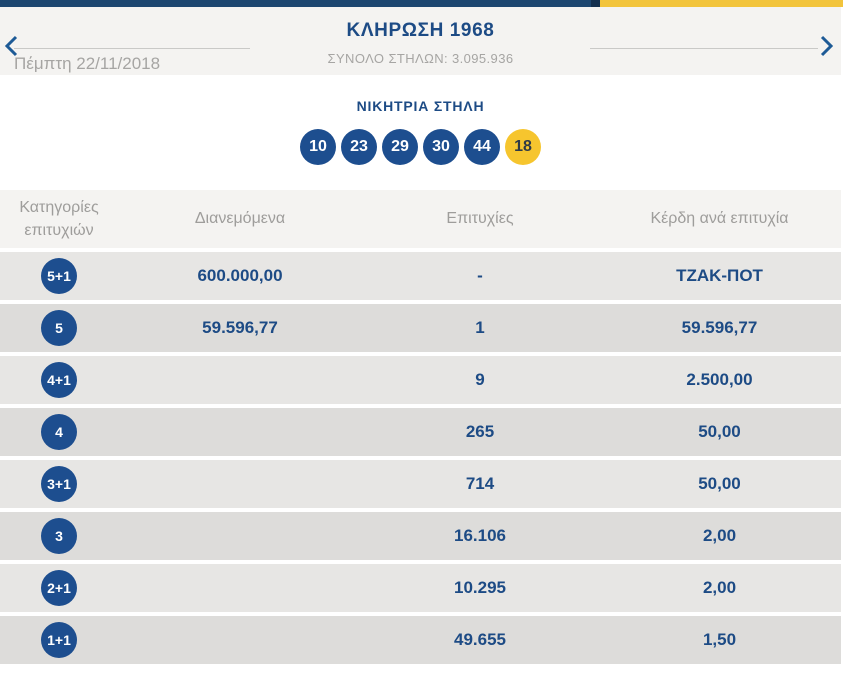 The width and height of the screenshot is (863, 693). Describe the element at coordinates (240, 327) in the screenshot. I see `distributed-cell: 59.596,77` at that location.